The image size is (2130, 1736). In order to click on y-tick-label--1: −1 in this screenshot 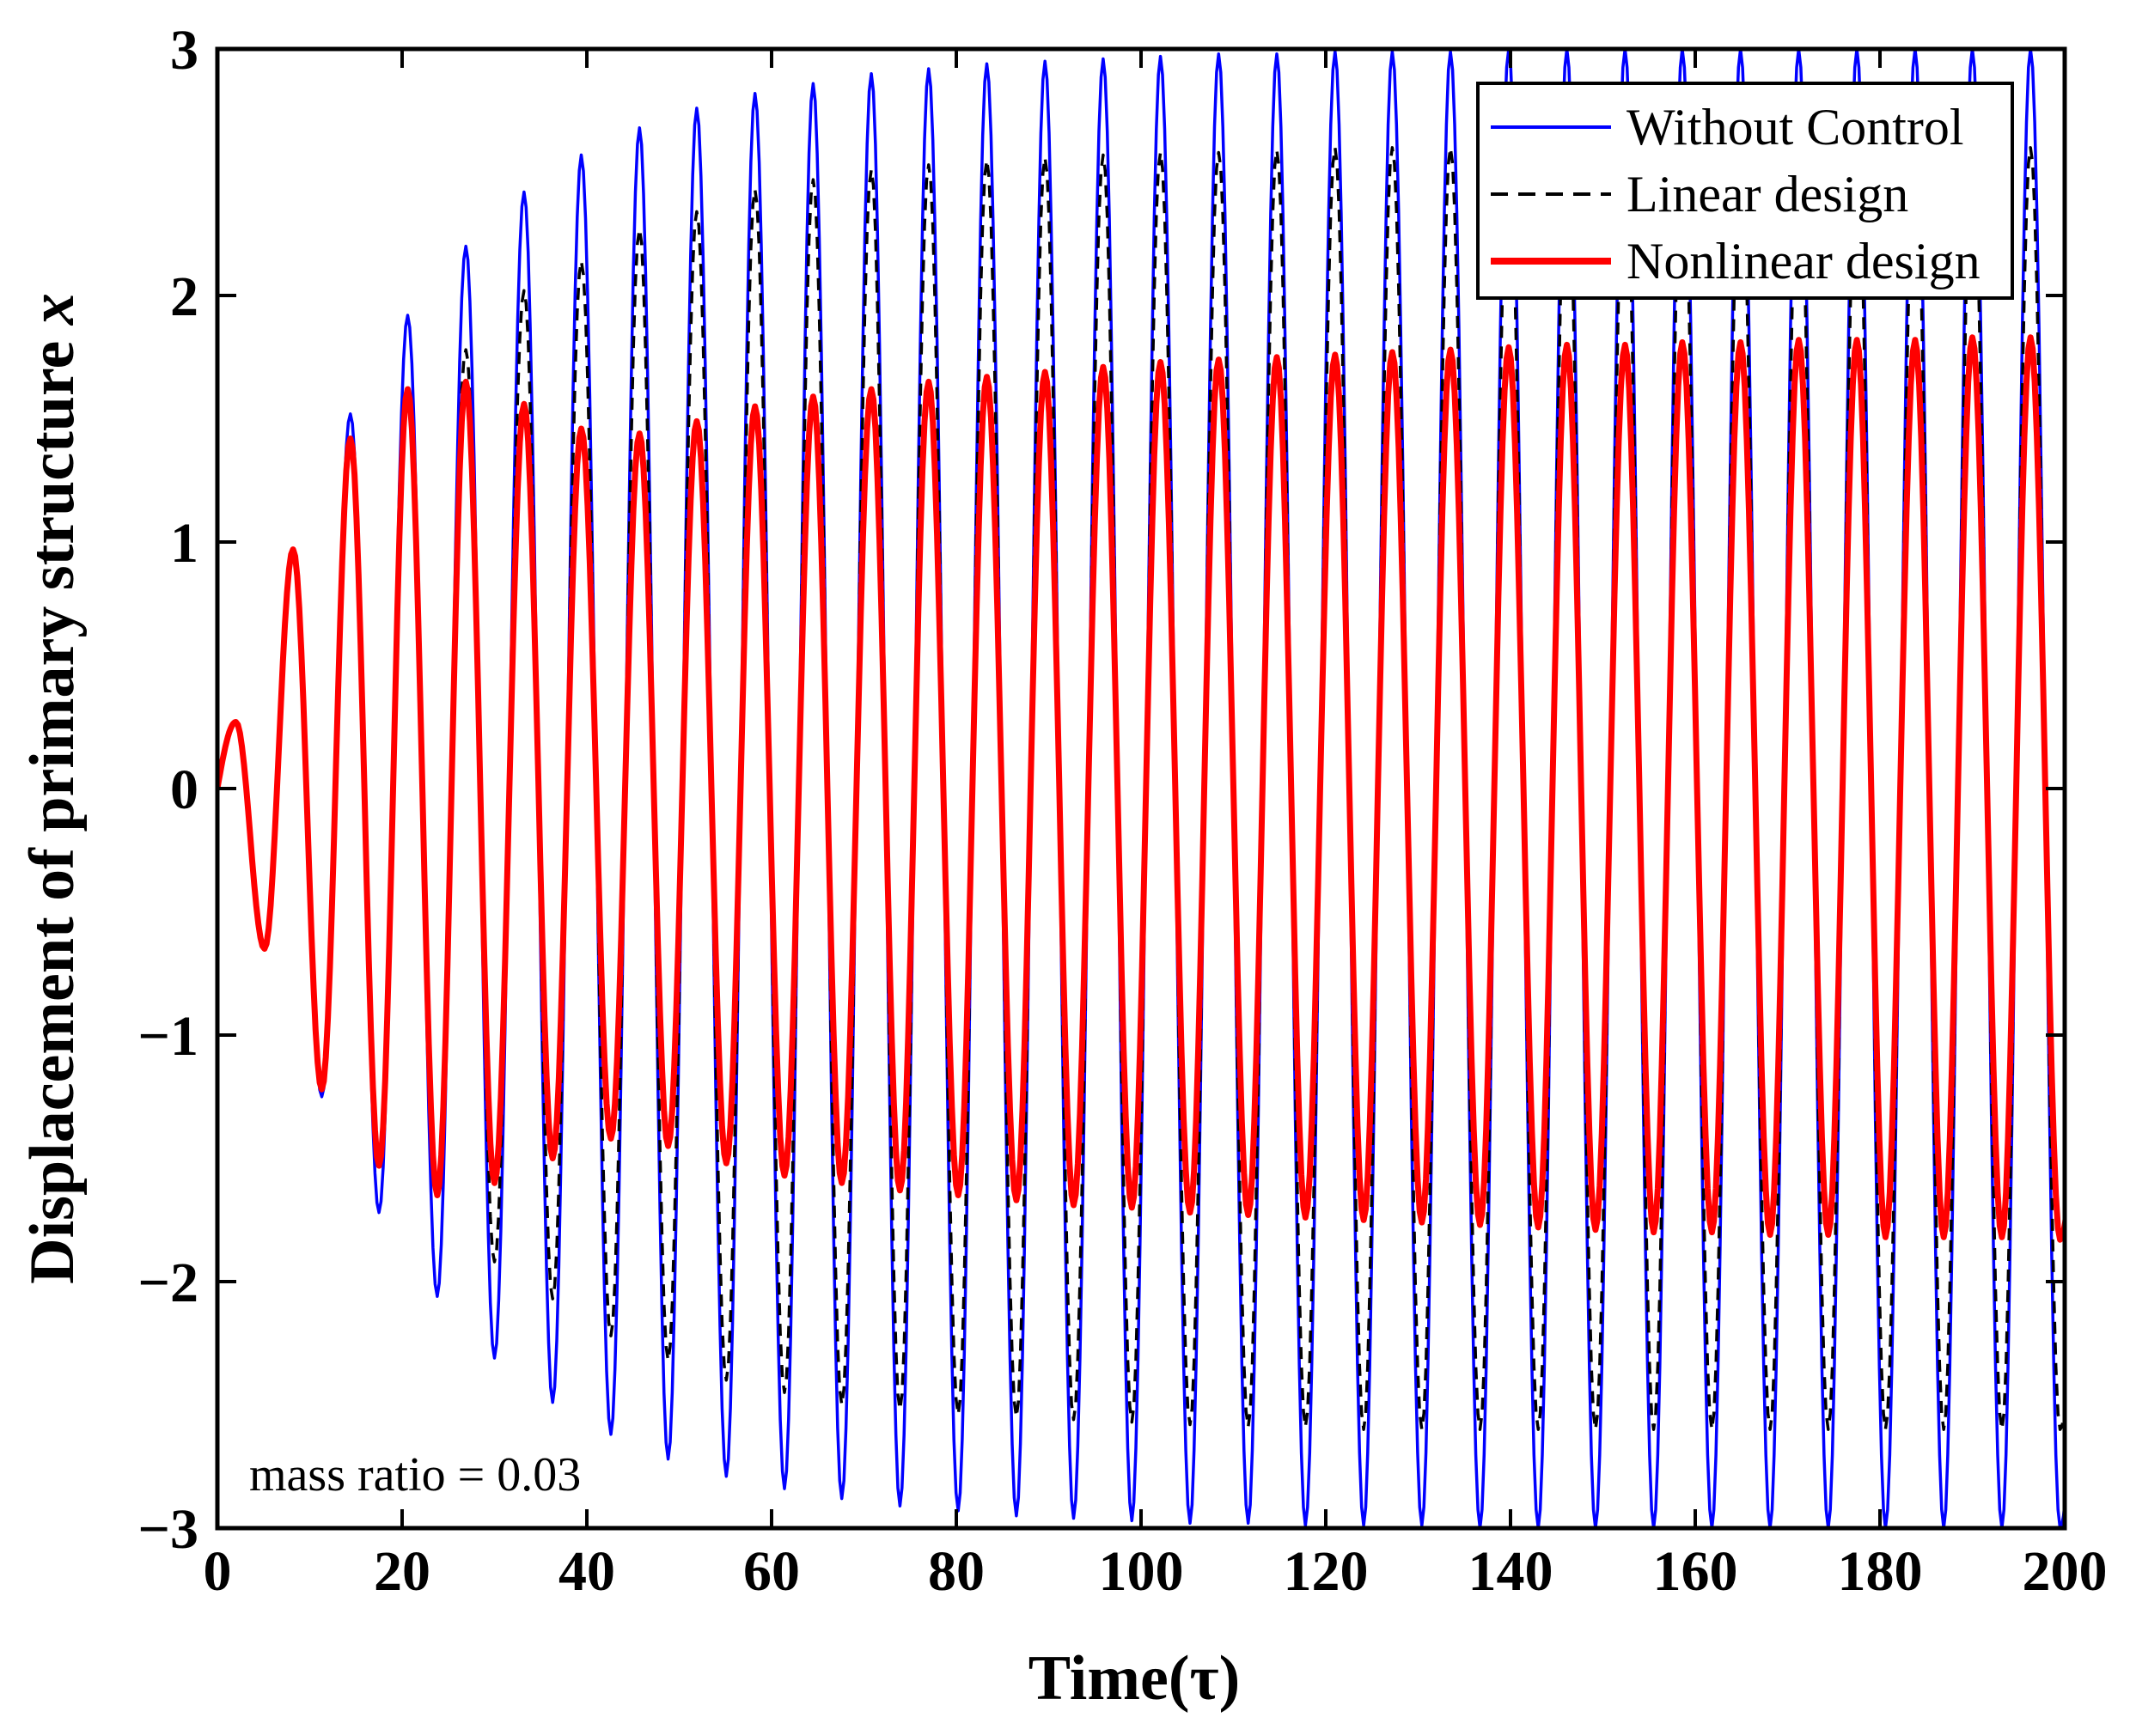, I will do `click(168, 1037)`.